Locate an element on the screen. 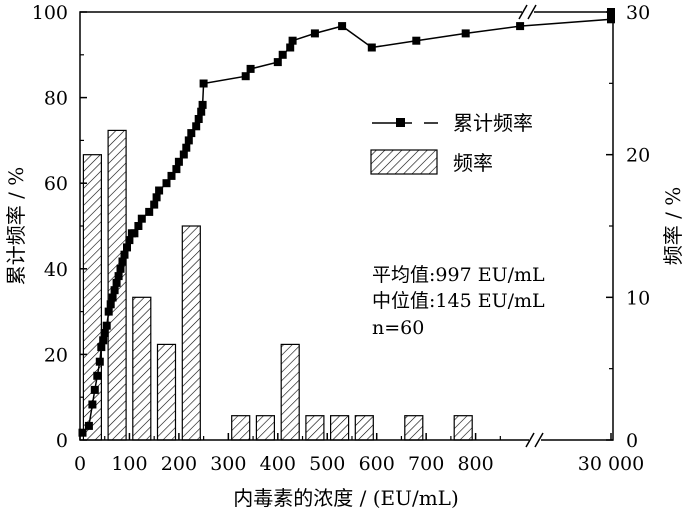 The width and height of the screenshot is (700, 518). y-left-tick-label: 20 is located at coordinates (56, 355).